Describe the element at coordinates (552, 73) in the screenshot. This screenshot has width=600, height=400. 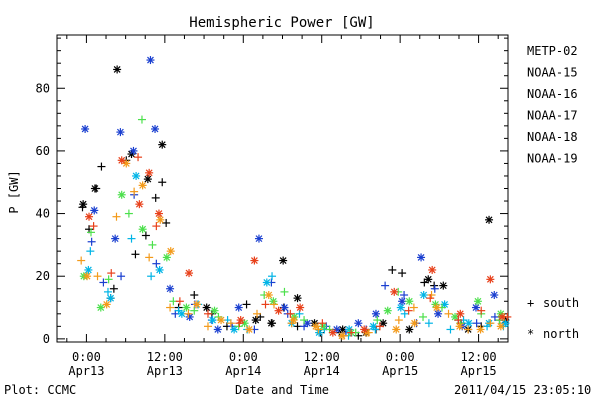
I see `legend-entry-noaa-15: NOAA-15` at that location.